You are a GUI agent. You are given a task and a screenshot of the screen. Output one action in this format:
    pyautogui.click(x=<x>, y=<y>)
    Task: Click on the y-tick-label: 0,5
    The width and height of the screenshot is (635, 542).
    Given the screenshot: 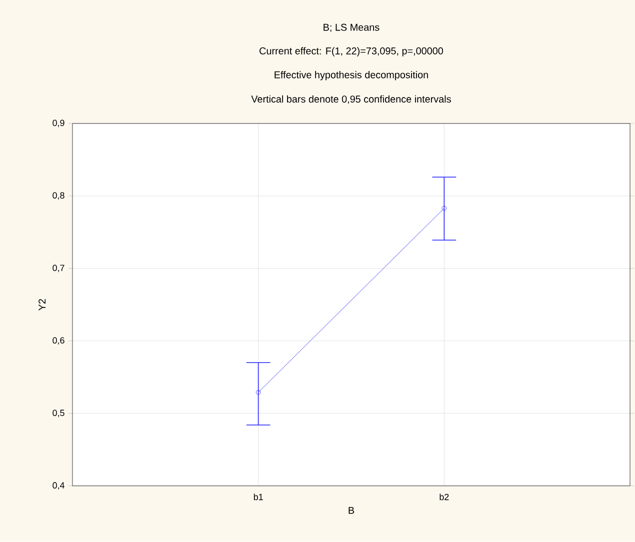 What is the action you would take?
    pyautogui.click(x=58, y=414)
    